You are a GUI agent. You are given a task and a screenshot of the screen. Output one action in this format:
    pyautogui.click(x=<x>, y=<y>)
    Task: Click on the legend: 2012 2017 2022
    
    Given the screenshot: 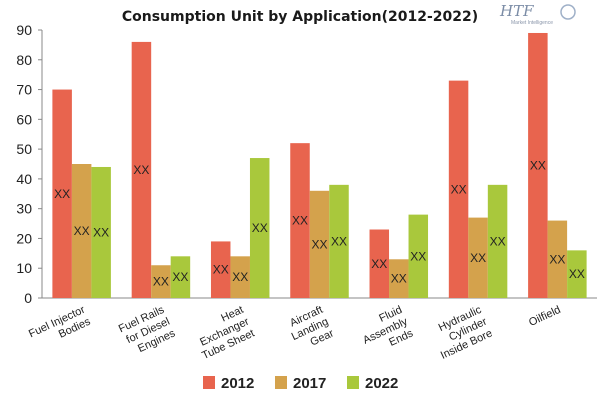 What is the action you would take?
    pyautogui.click(x=300, y=383)
    